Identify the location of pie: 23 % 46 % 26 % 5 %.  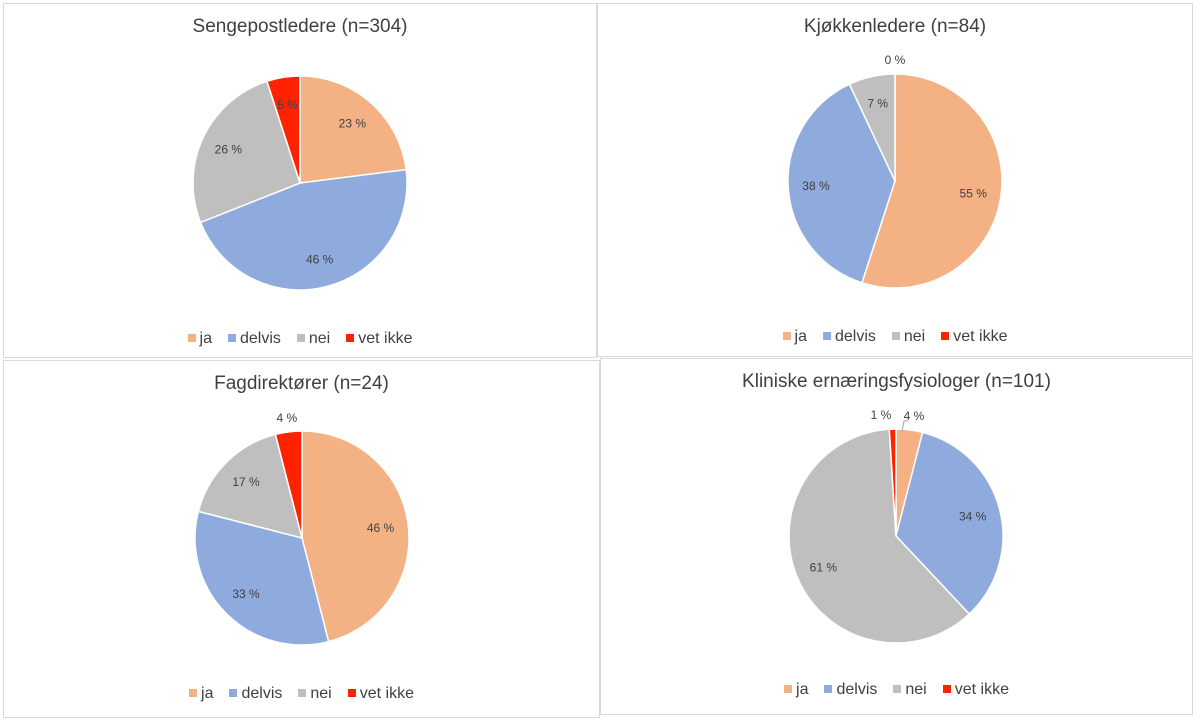
(300, 183).